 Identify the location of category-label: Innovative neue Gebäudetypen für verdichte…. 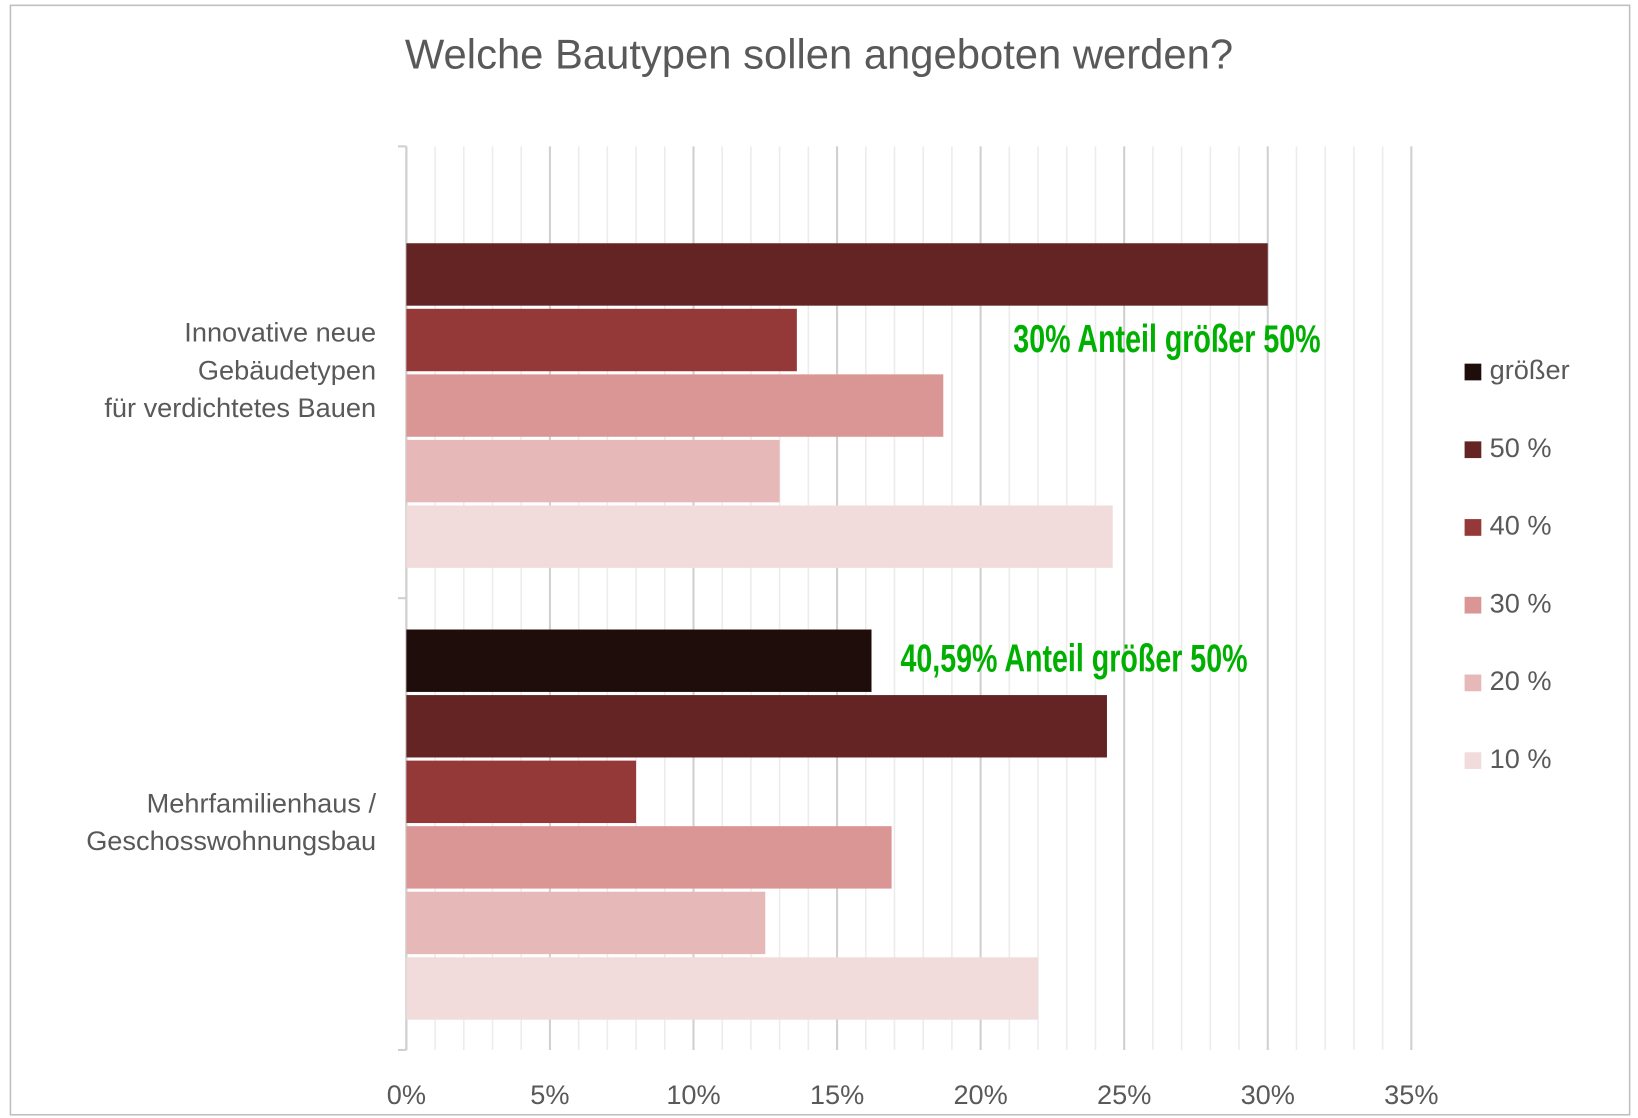
(240, 370).